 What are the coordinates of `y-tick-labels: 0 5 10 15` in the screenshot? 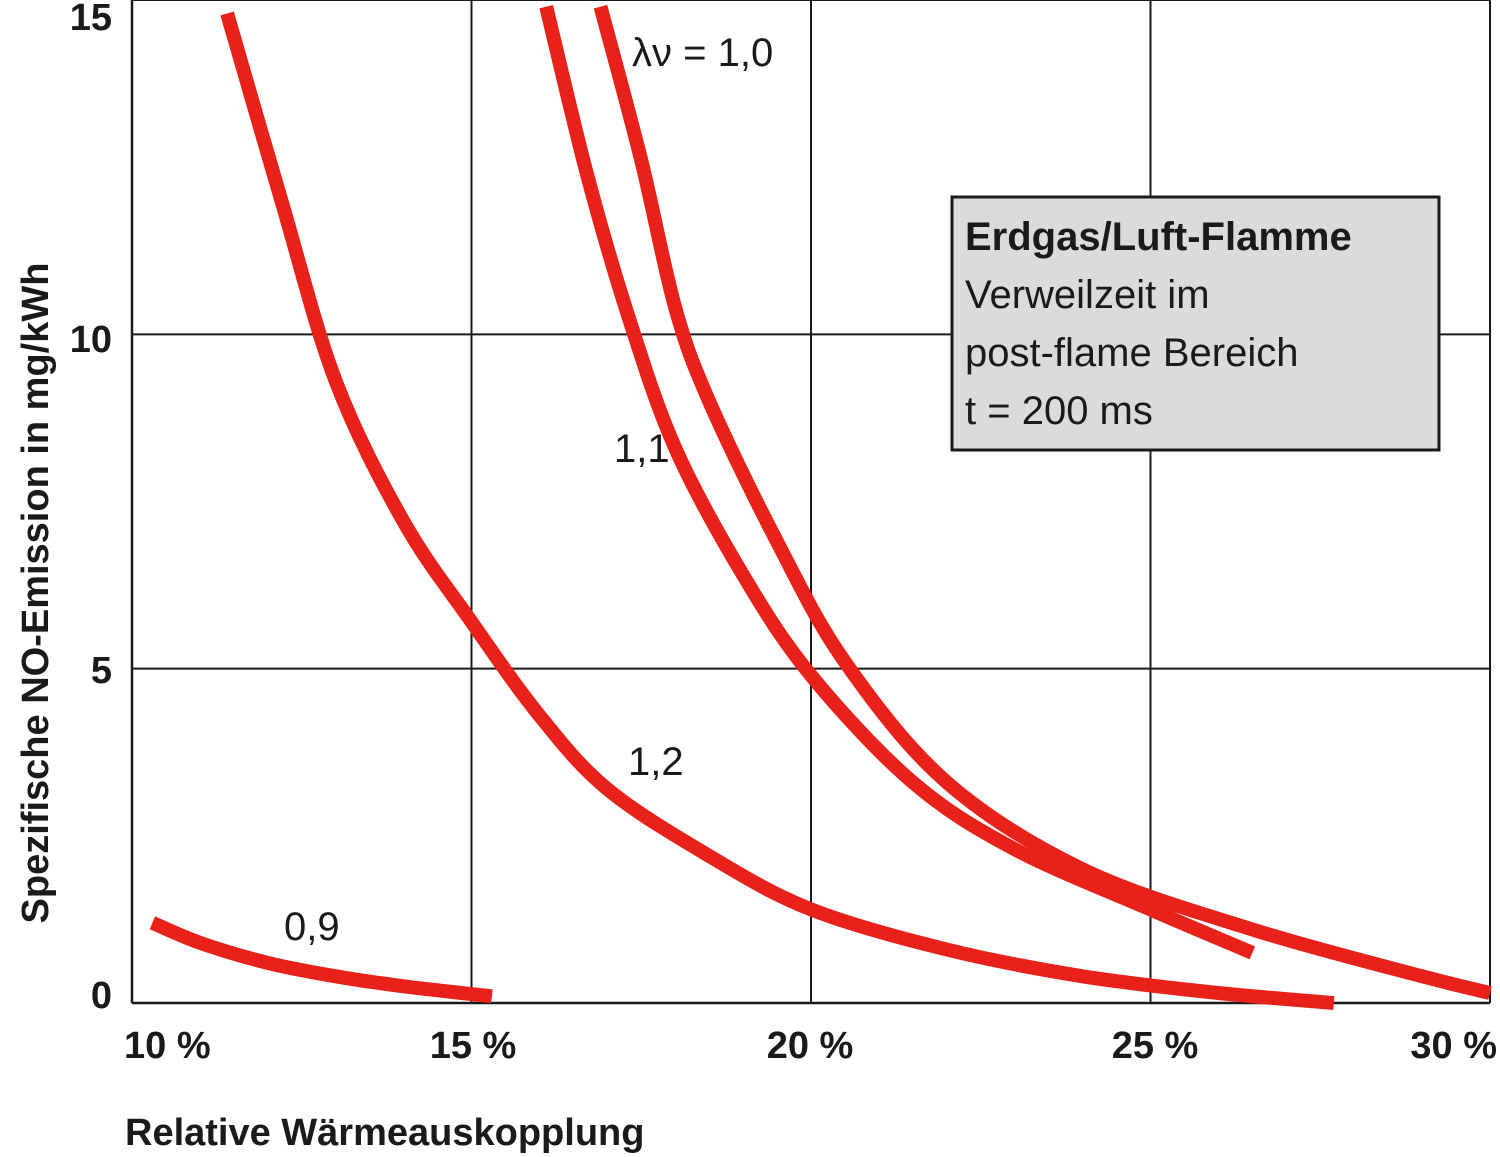 It's located at (91, 508).